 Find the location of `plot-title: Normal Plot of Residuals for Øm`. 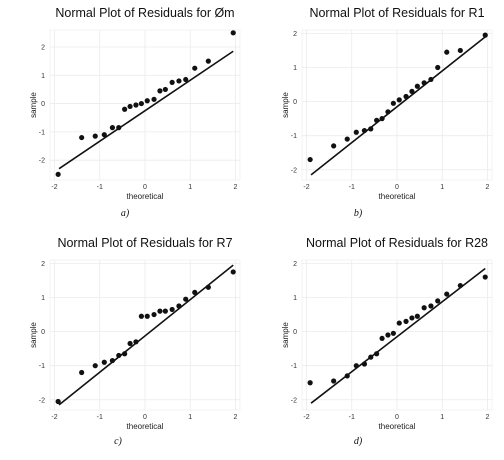

plot-title: Normal Plot of Residuals for Øm is located at coordinates (144, 13).